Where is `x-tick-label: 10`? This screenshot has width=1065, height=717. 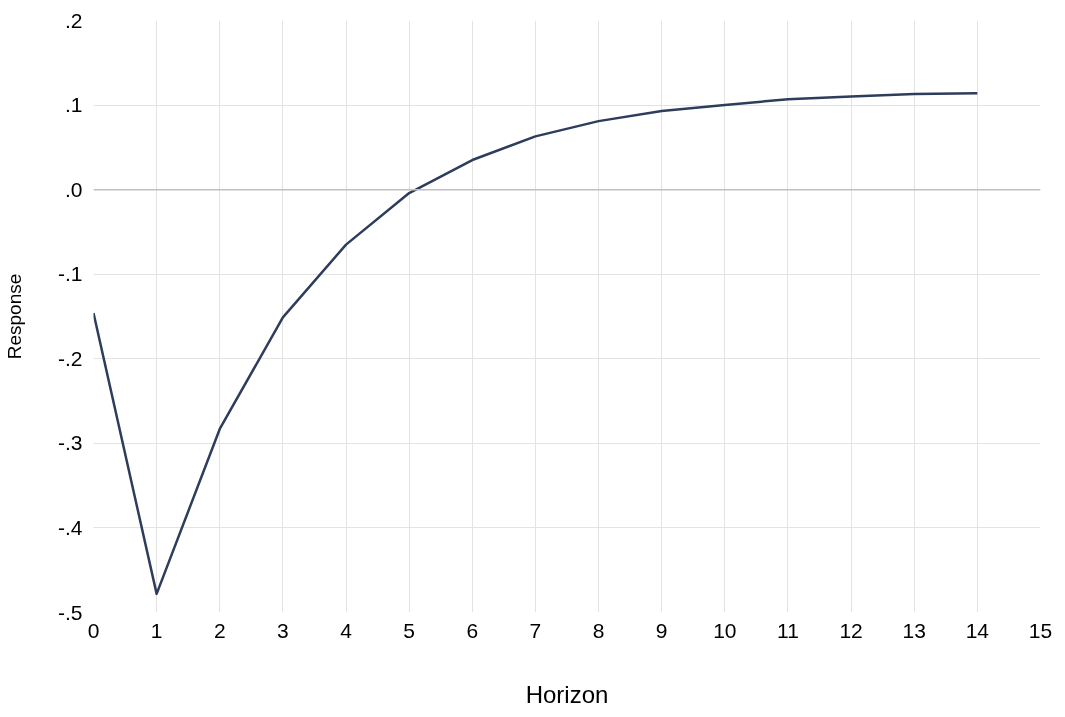 x-tick-label: 10 is located at coordinates (725, 630).